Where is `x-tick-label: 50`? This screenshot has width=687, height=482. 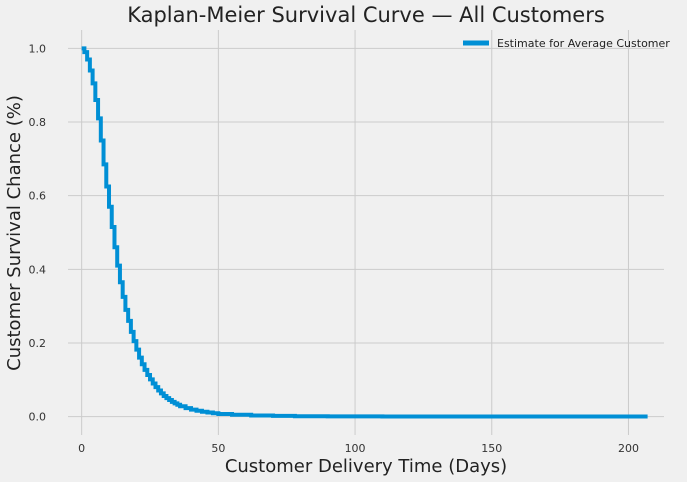
x-tick-label: 50 is located at coordinates (218, 448).